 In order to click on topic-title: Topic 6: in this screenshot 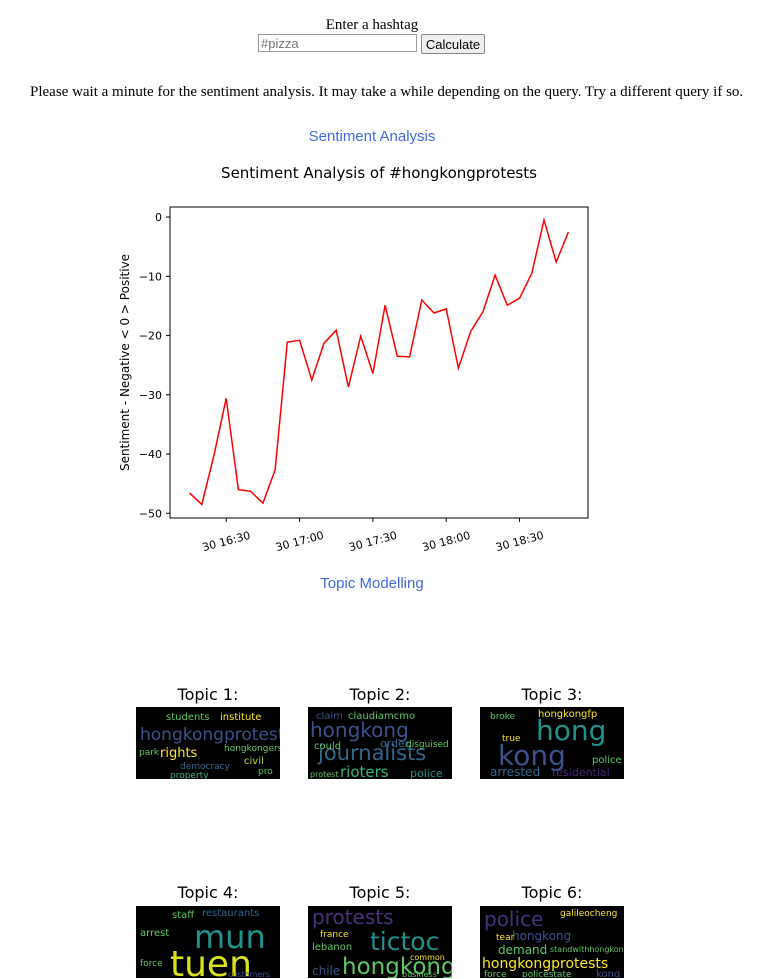, I will do `click(552, 892)`.